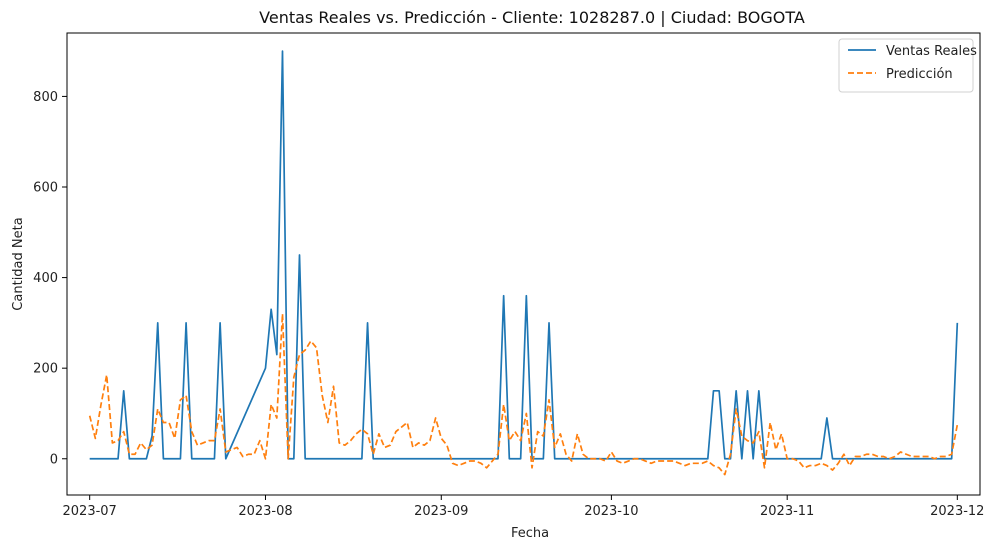 The width and height of the screenshot is (1005, 548). I want to click on x-tick-label: 2023-07, so click(90, 511).